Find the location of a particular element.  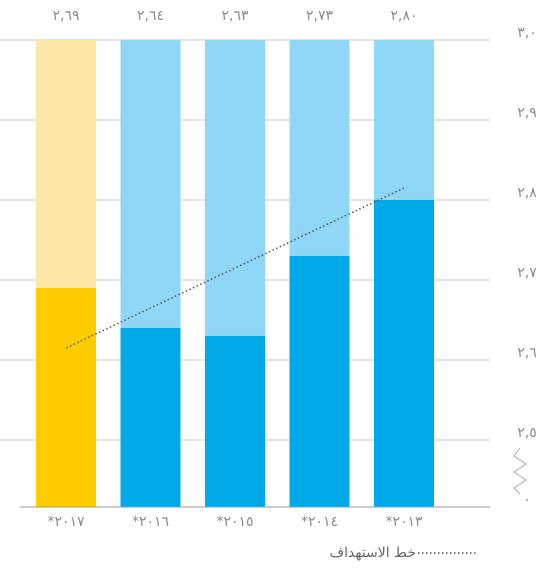

value-label: ٢,٦٣ is located at coordinates (234, 16).